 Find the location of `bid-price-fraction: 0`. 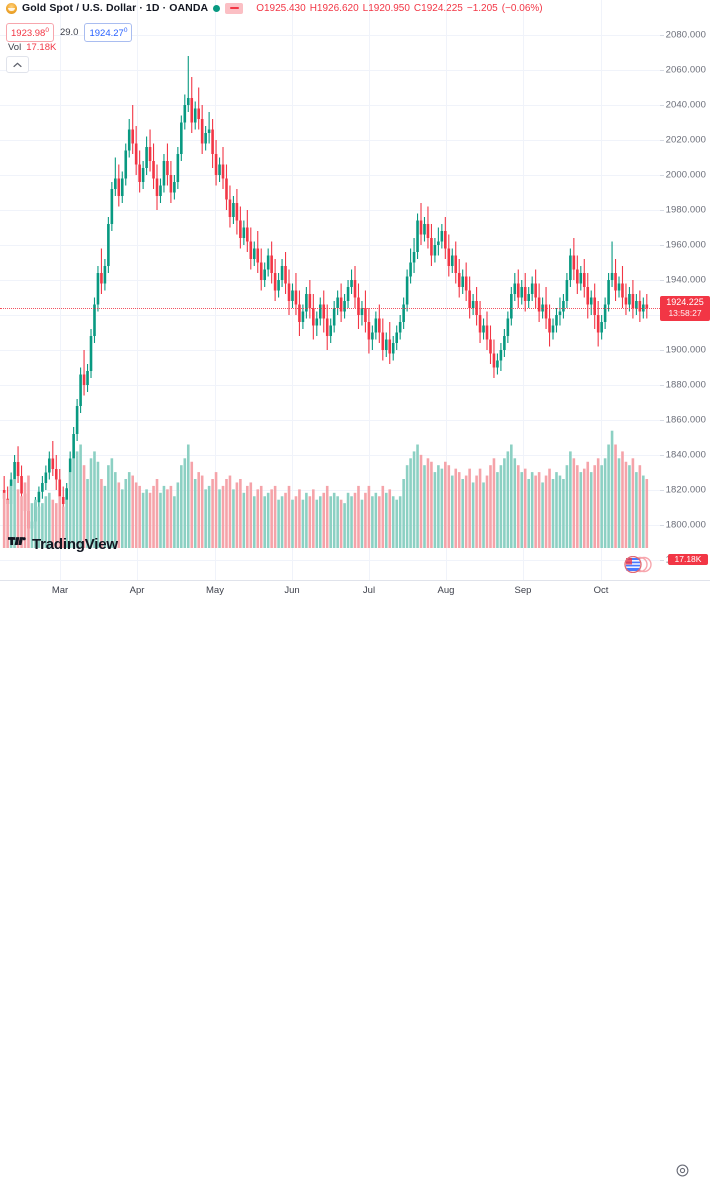

bid-price-fraction: 0 is located at coordinates (47, 30).